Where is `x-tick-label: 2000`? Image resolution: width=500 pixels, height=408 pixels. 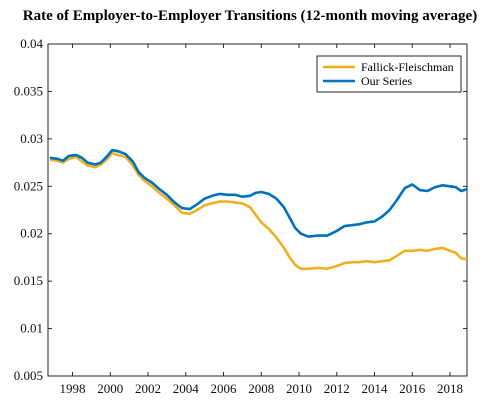
x-tick-label: 2000 is located at coordinates (110, 388).